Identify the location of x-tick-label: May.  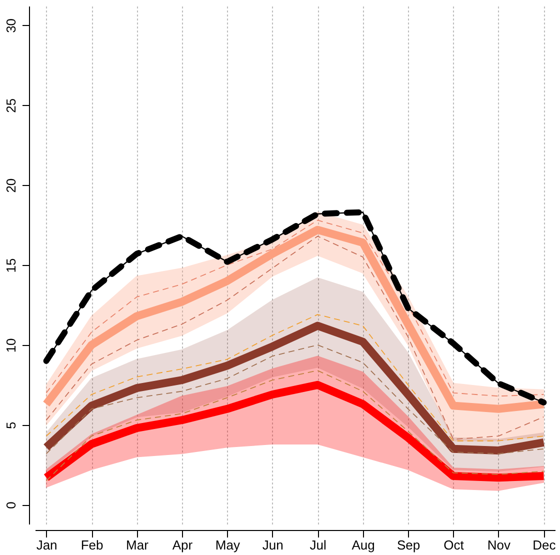
(227, 545).